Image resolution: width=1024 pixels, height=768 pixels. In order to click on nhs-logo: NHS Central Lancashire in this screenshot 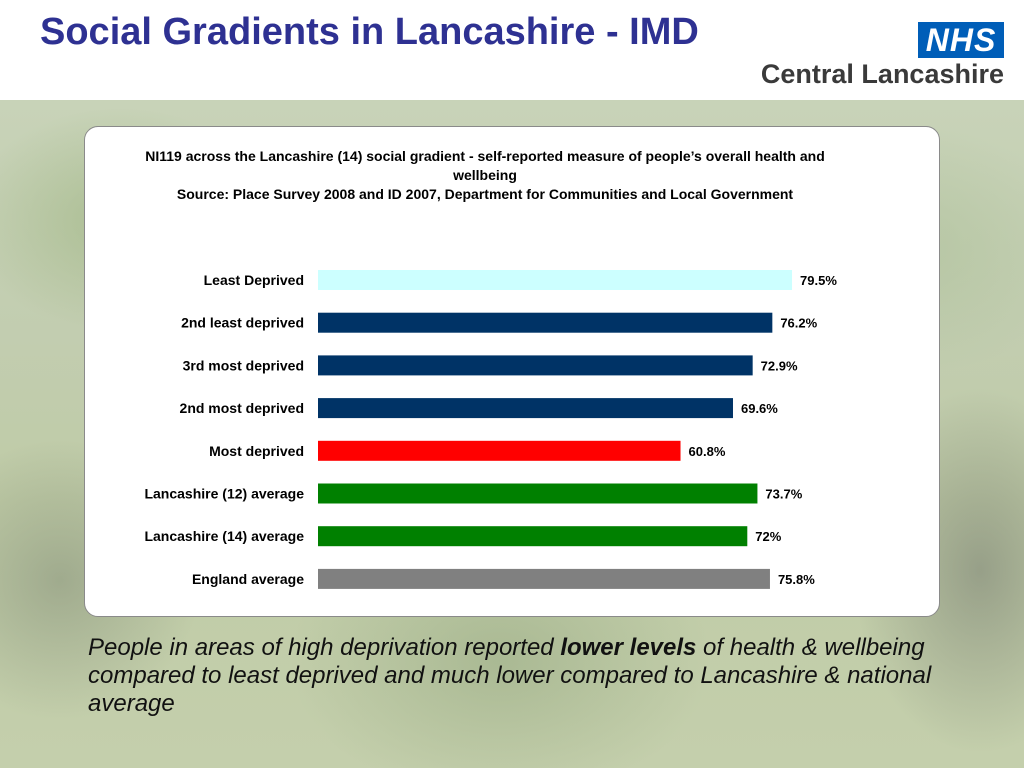, I will do `click(874, 57)`.